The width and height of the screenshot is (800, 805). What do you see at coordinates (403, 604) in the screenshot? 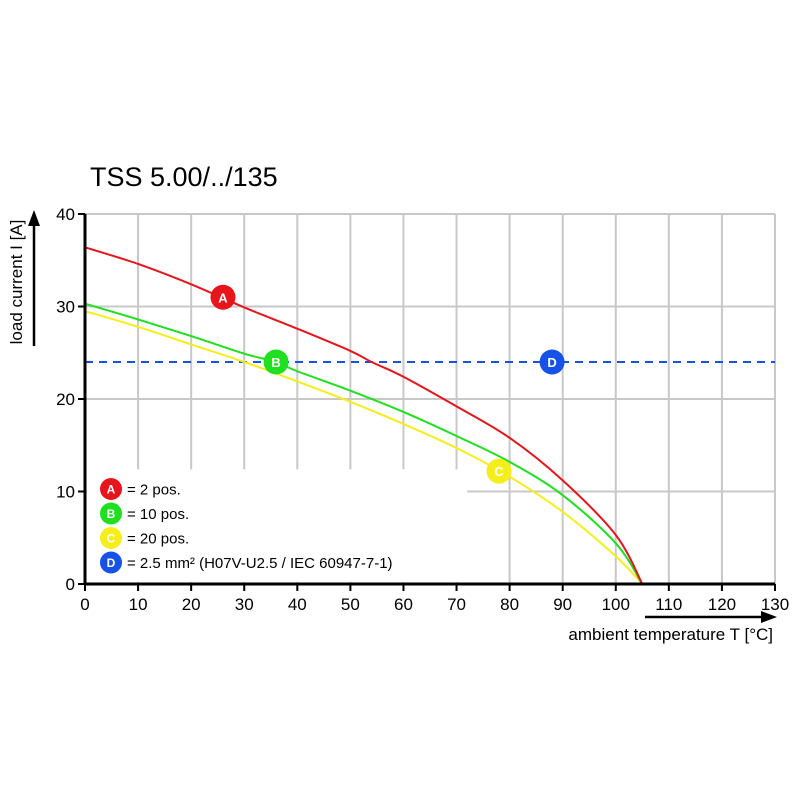
I see `x-tick-label: 60` at bounding box center [403, 604].